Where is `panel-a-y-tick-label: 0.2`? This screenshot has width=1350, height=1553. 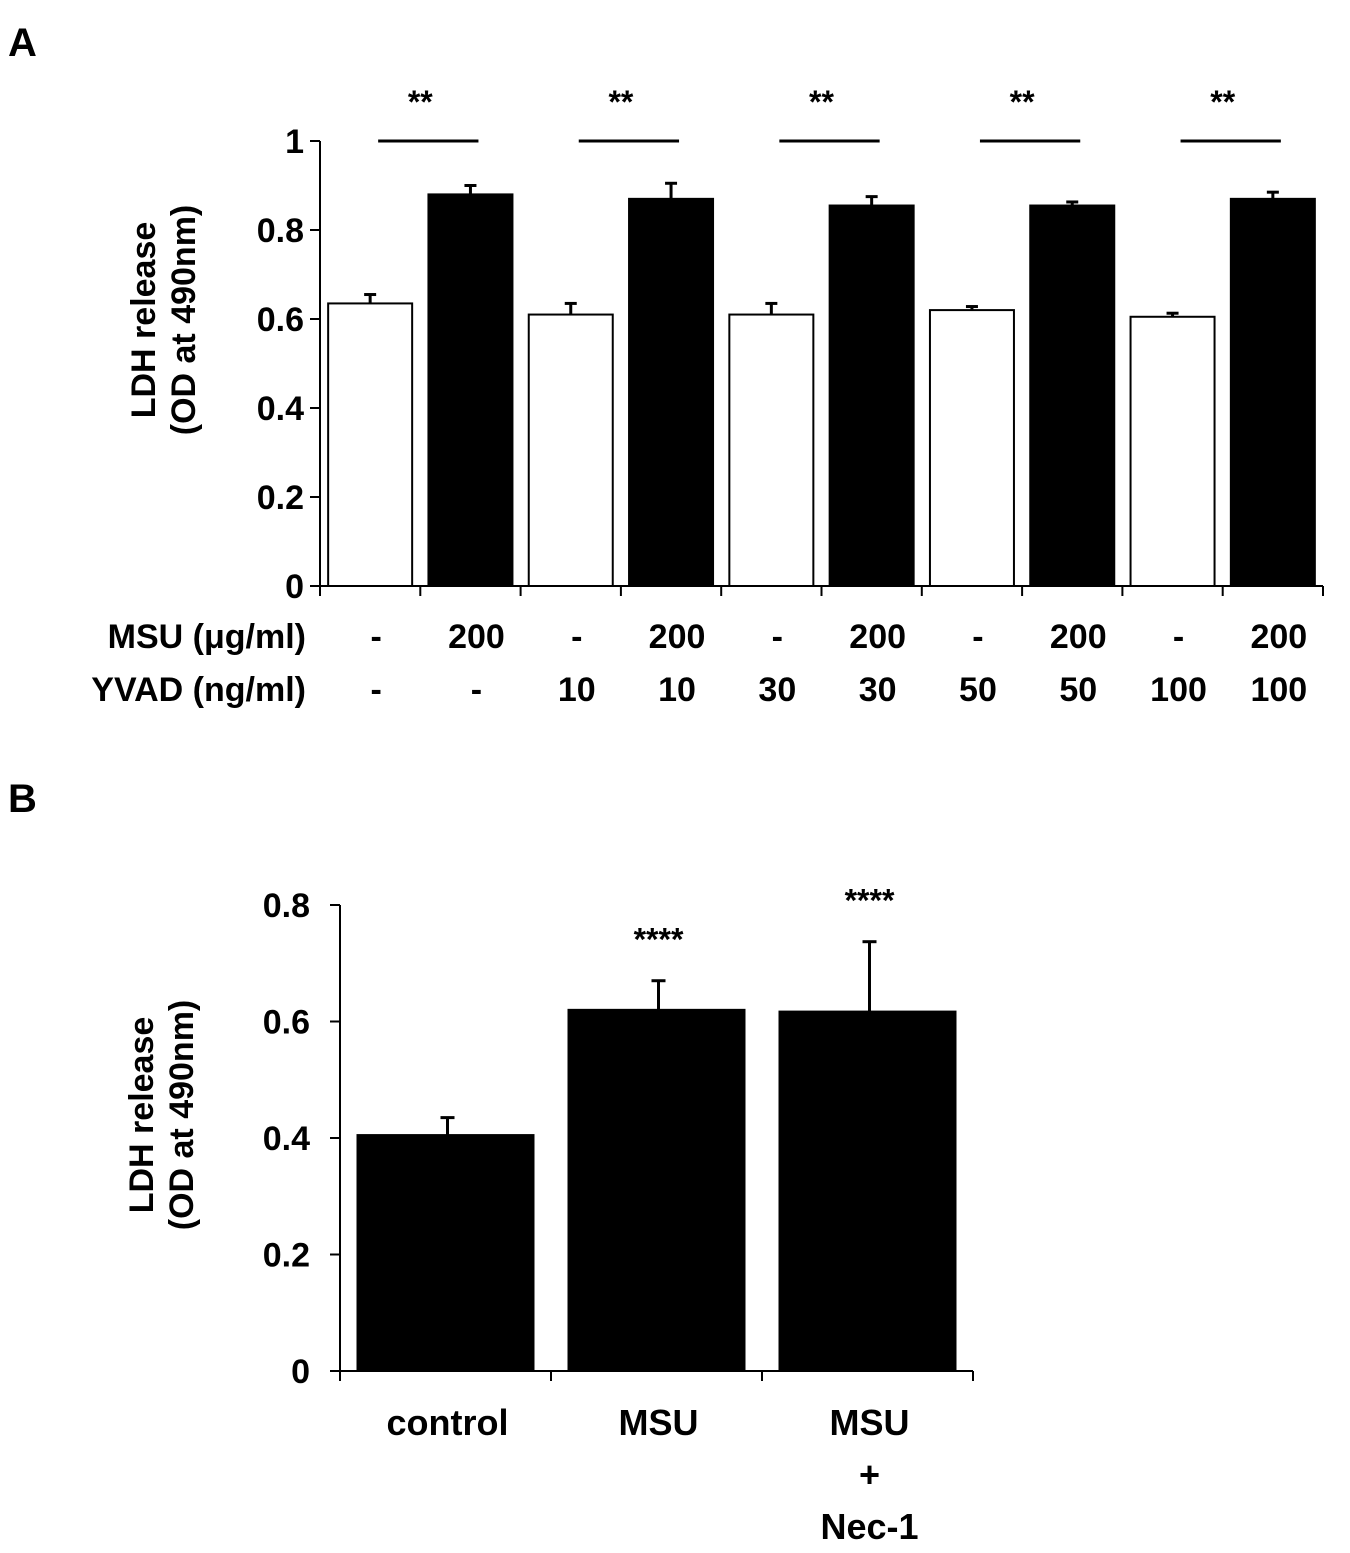 panel-a-y-tick-label: 0.2 is located at coordinates (280, 498).